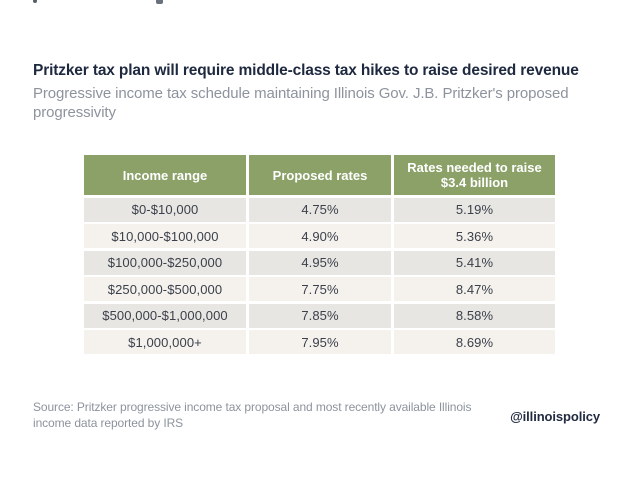 Image resolution: width=640 pixels, height=485 pixels. I want to click on table-cell-needed-rate: 8.58%, so click(474, 315).